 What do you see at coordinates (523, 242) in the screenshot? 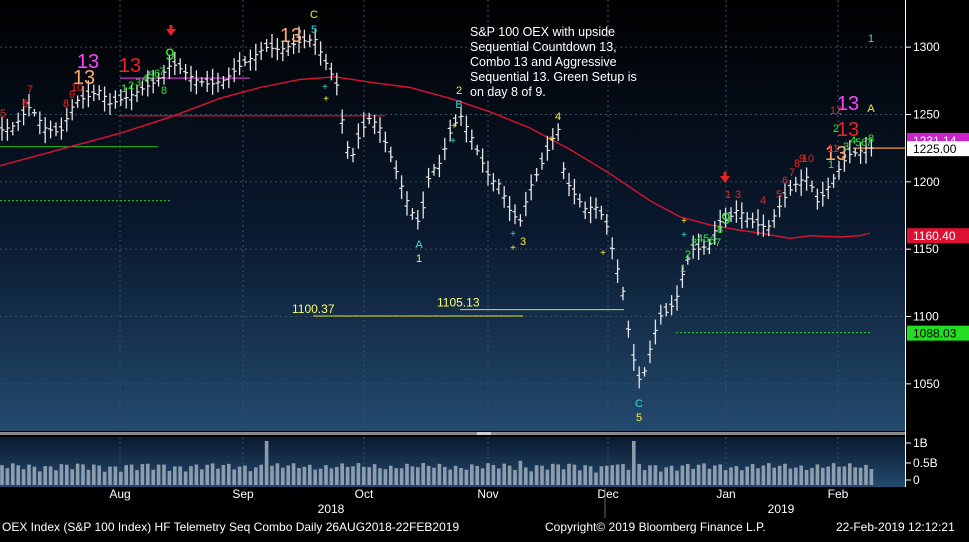
I see `sequential-label: 3` at bounding box center [523, 242].